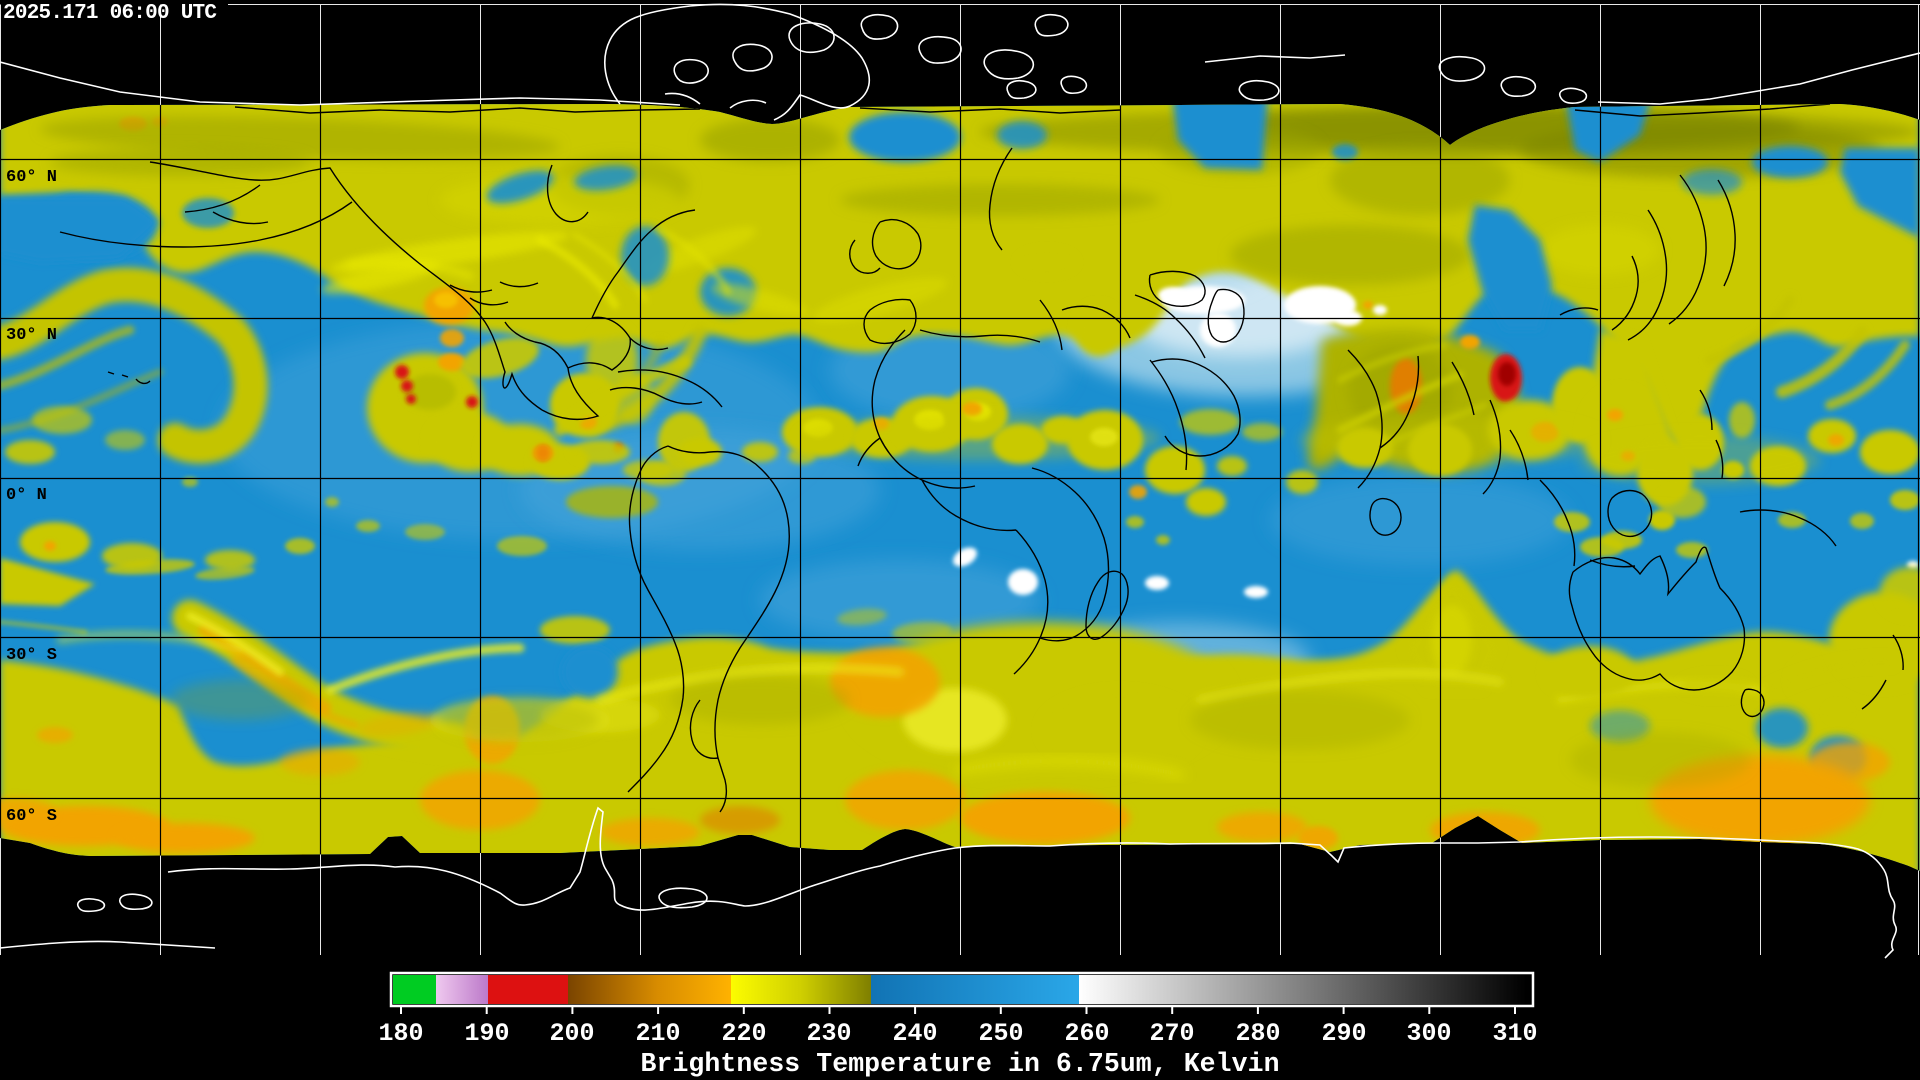  Describe the element at coordinates (26, 495) in the screenshot. I see `svg-text: 0° N` at that location.